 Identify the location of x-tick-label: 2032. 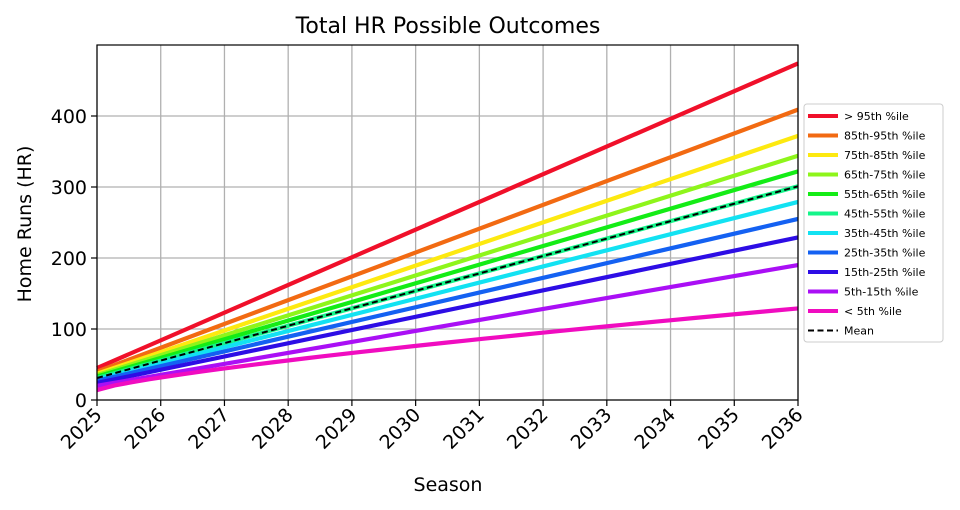
(528, 429).